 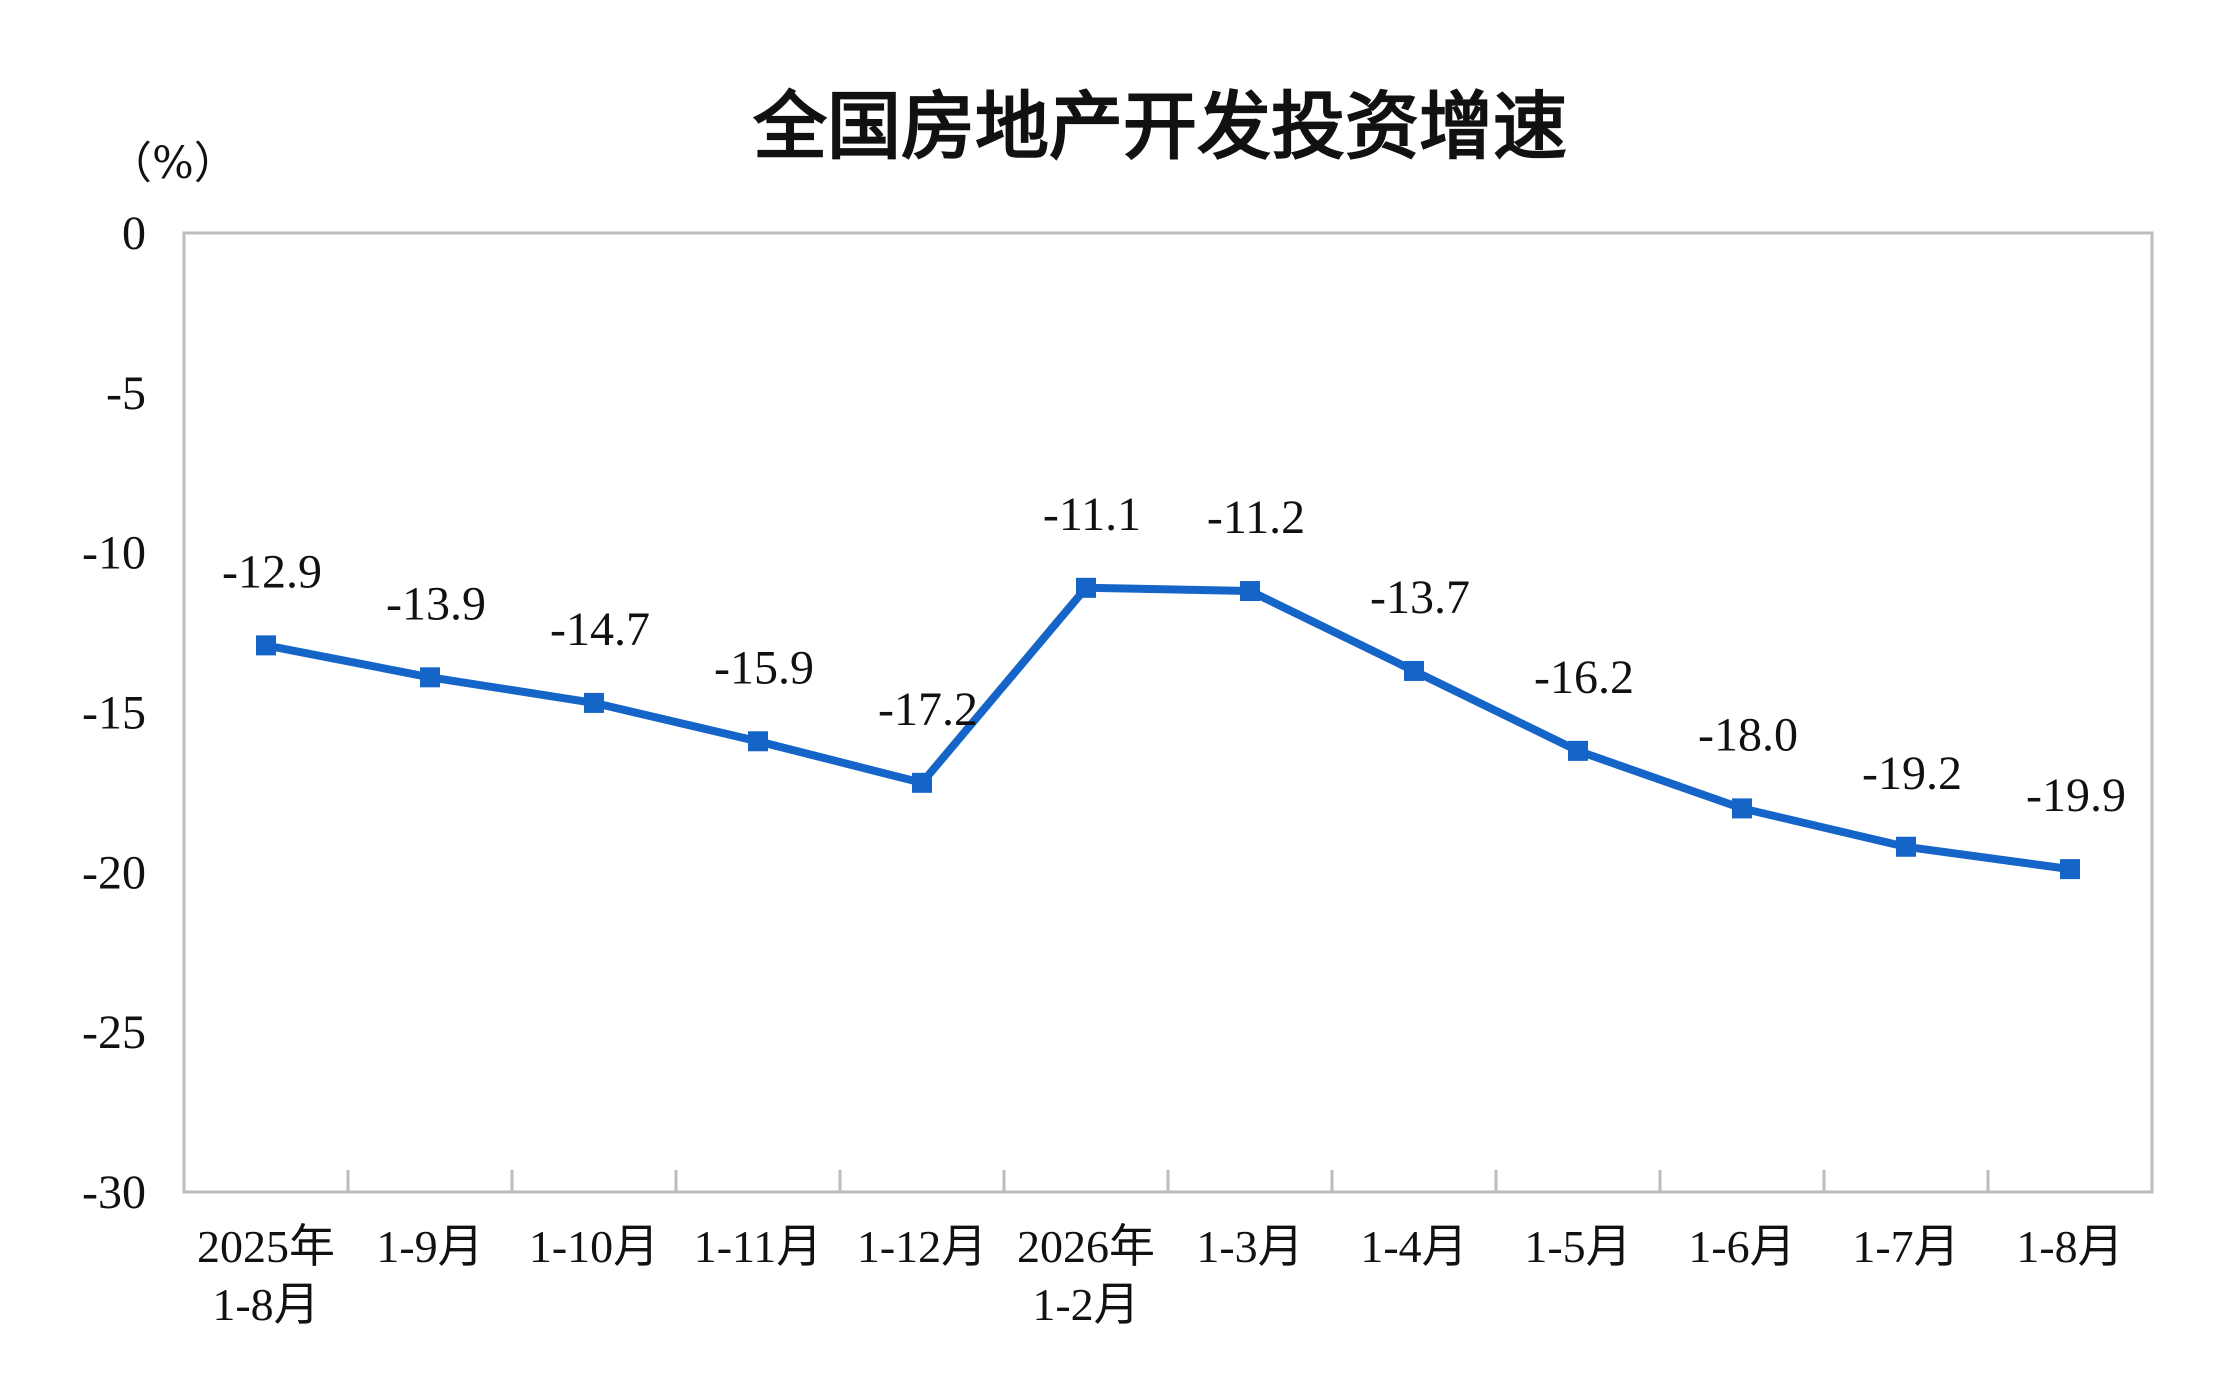 I want to click on data-label: -15.9, so click(x=764, y=667).